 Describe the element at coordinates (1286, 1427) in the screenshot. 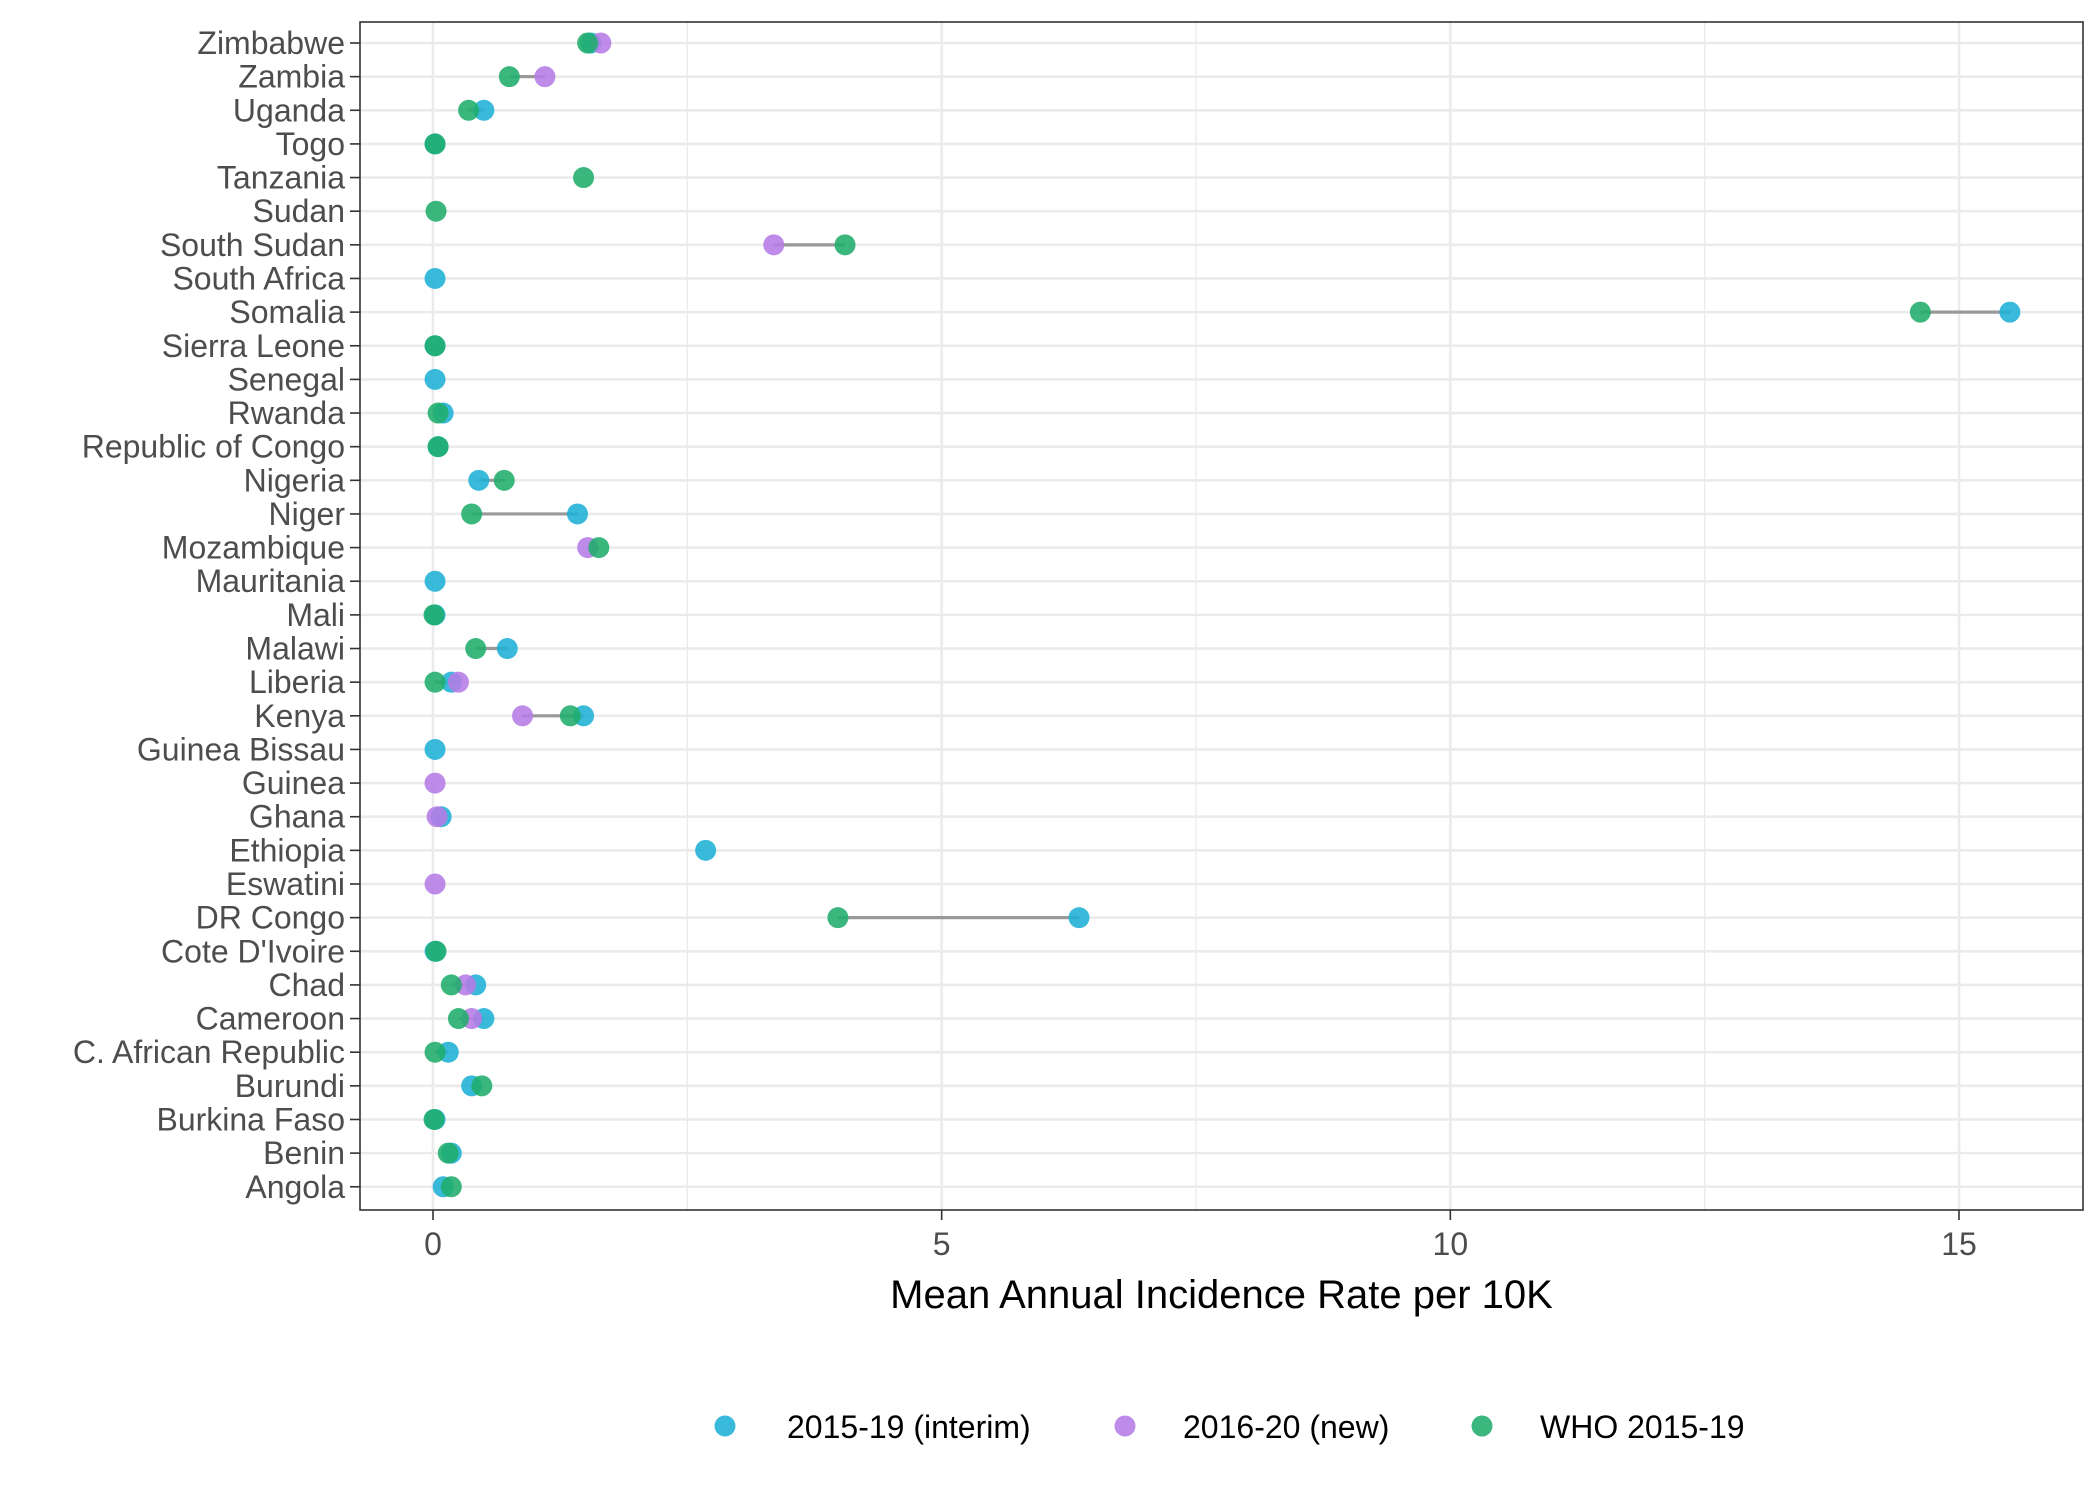

I see `legend-label: 2016-20 (new)` at that location.